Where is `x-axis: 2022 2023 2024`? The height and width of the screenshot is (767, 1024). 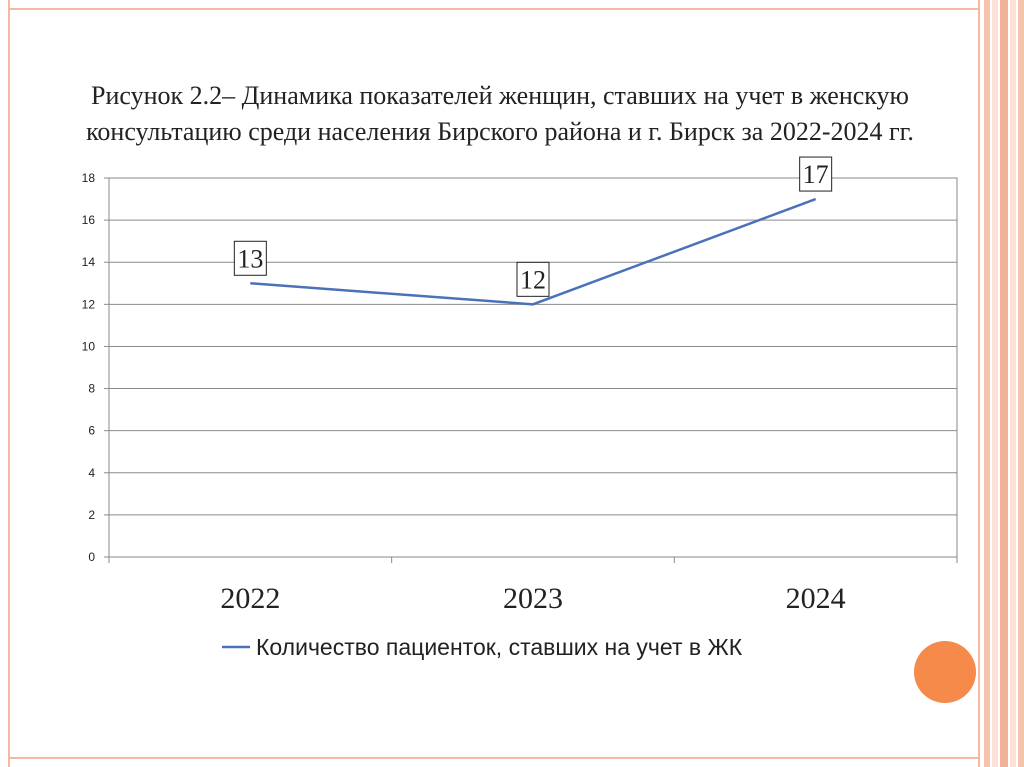
x-axis: 2022 2023 2024 is located at coordinates (533, 586).